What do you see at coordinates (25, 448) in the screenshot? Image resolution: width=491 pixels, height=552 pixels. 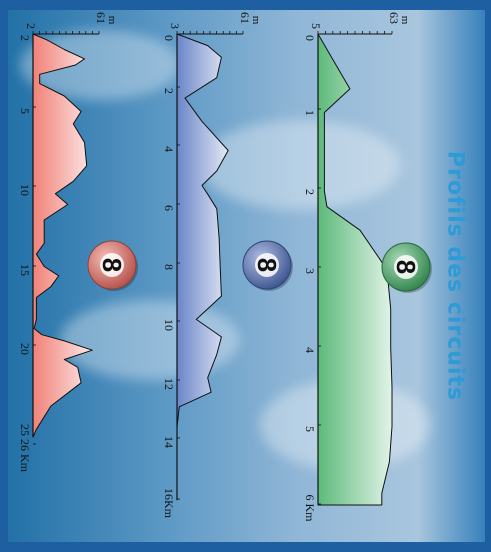 I see `distance-tick-label: 25 26 Km` at bounding box center [25, 448].